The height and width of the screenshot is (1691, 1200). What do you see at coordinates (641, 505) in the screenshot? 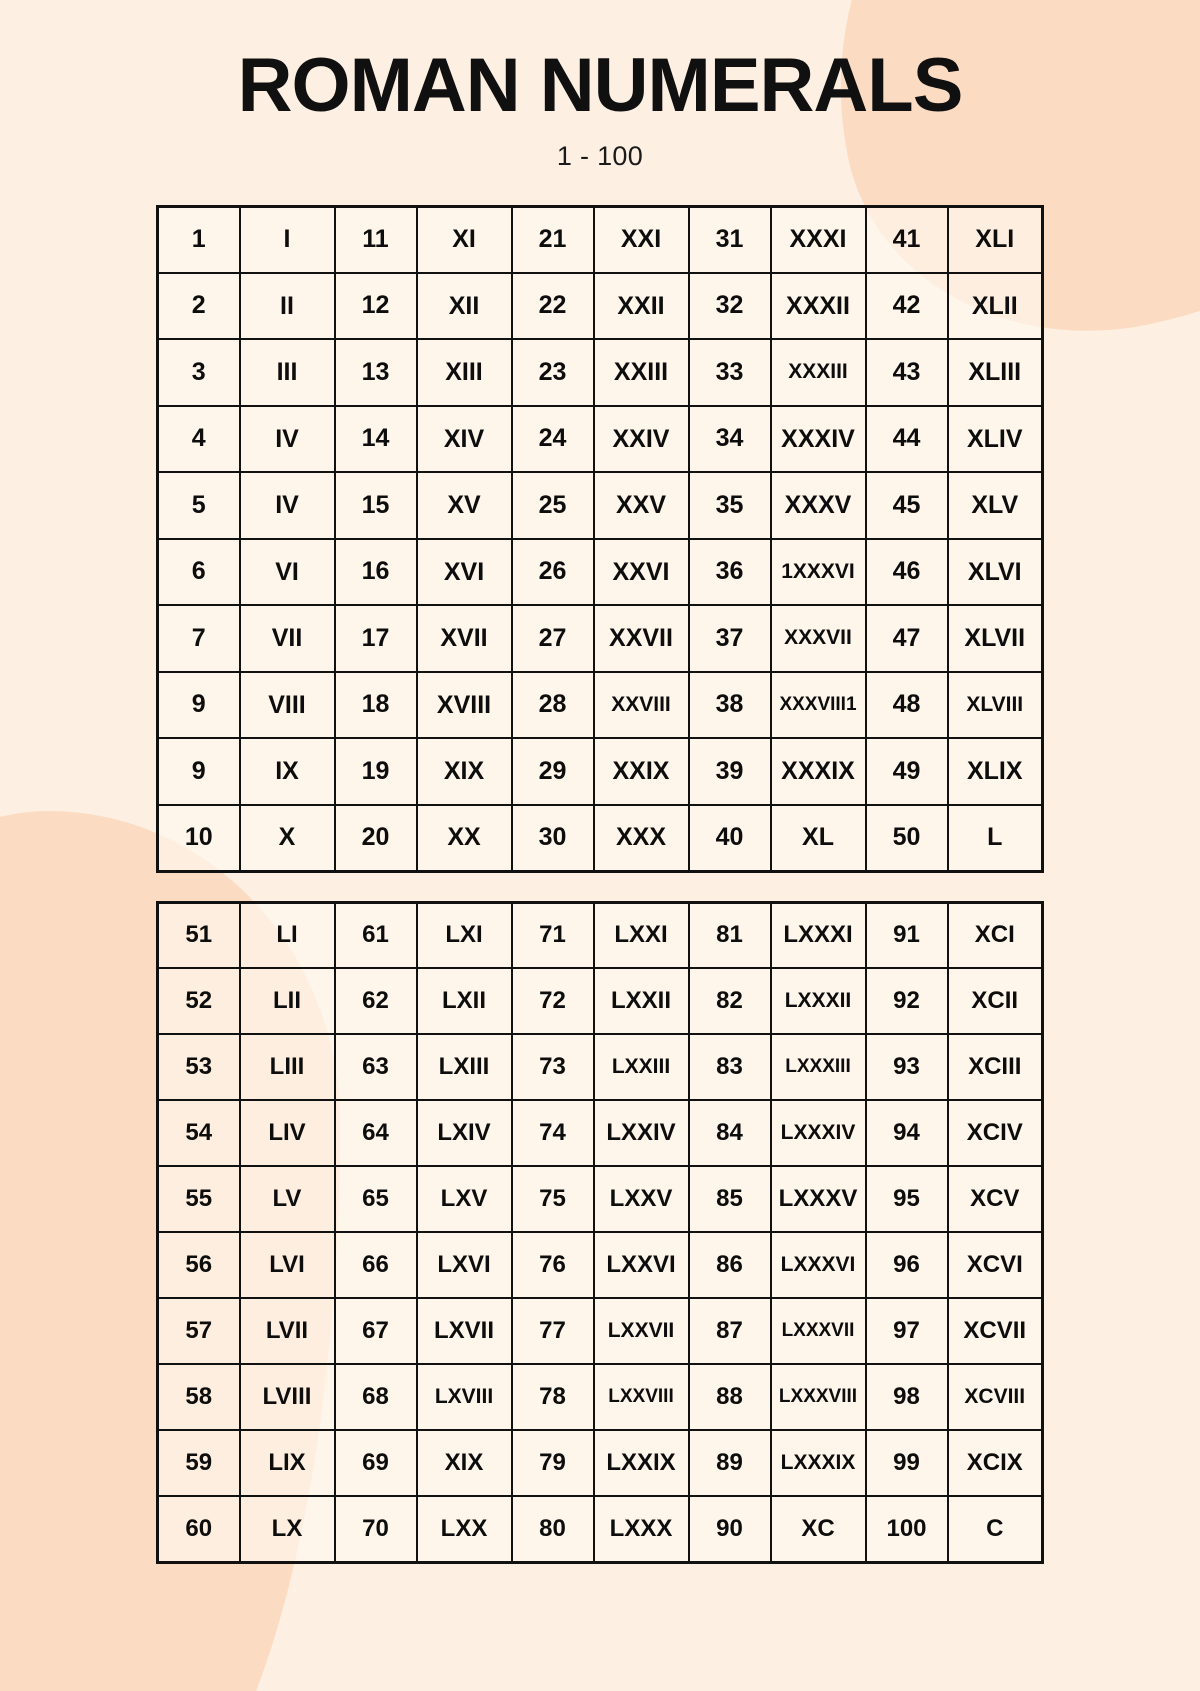
I see `roman-numeral-cell: XXV` at bounding box center [641, 505].